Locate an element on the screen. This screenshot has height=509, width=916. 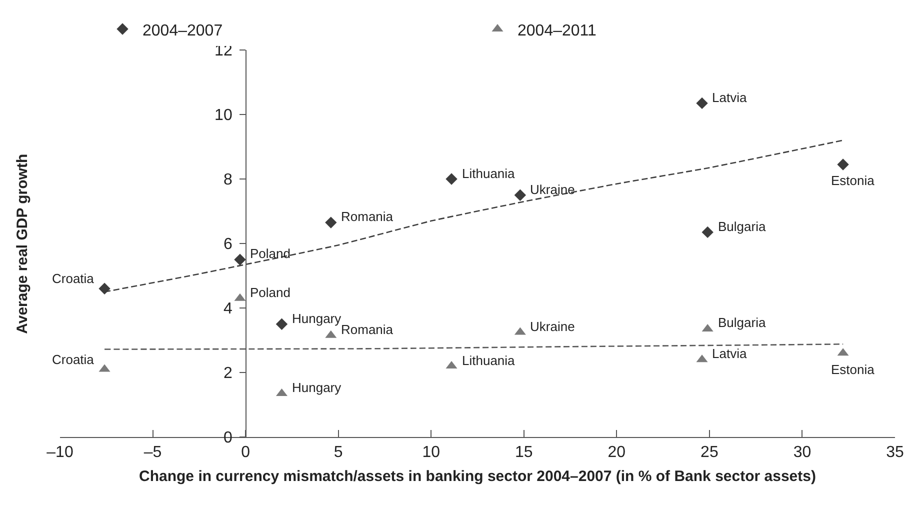
y-tick-label: 2 is located at coordinates (227, 373).